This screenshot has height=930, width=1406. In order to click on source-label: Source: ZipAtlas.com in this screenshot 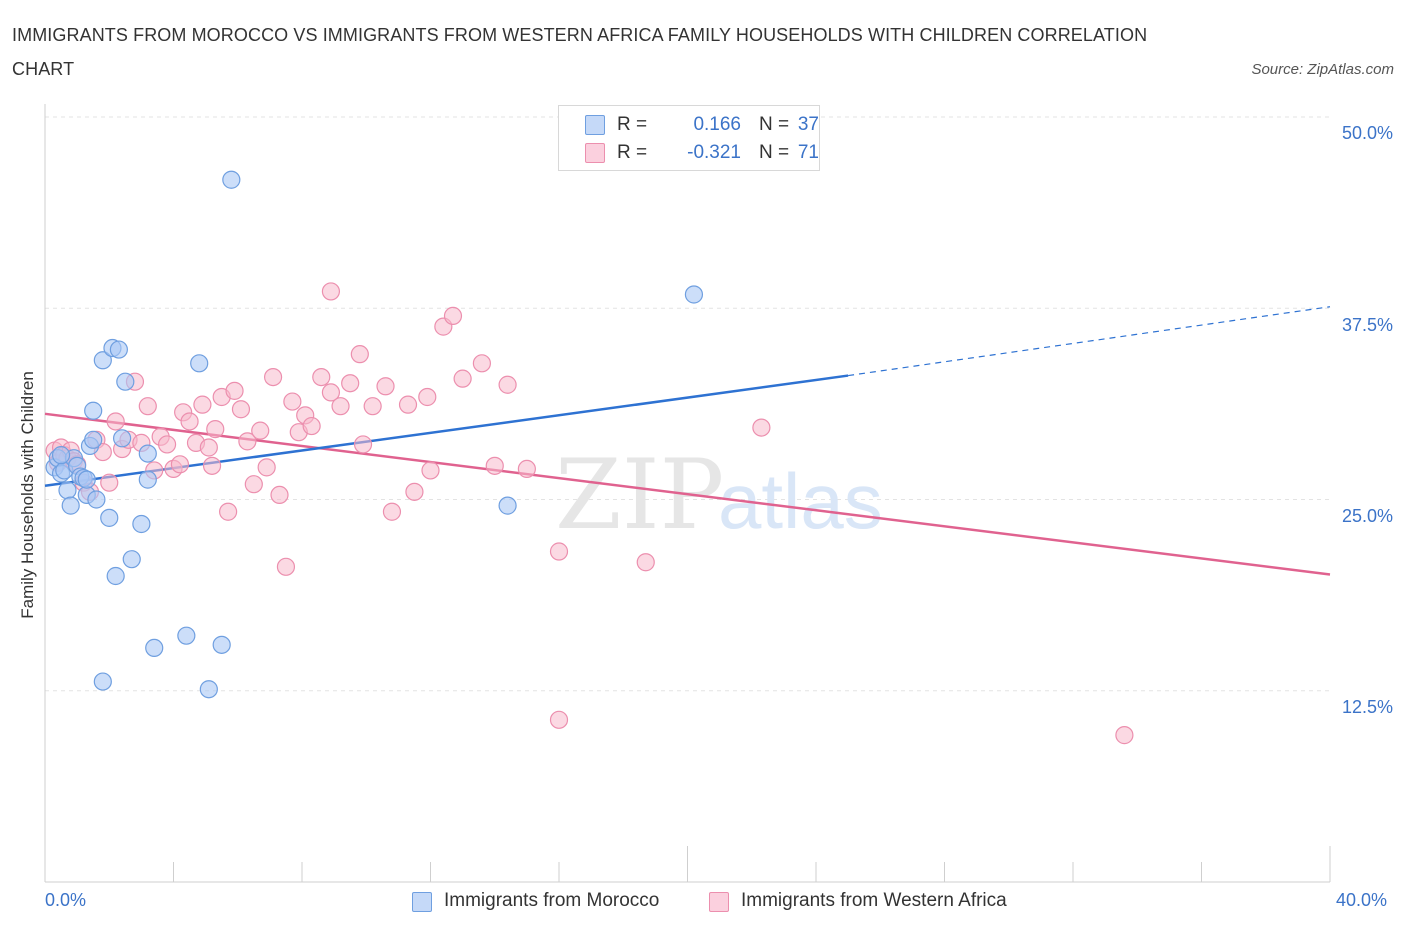, I will do `click(1322, 69)`.